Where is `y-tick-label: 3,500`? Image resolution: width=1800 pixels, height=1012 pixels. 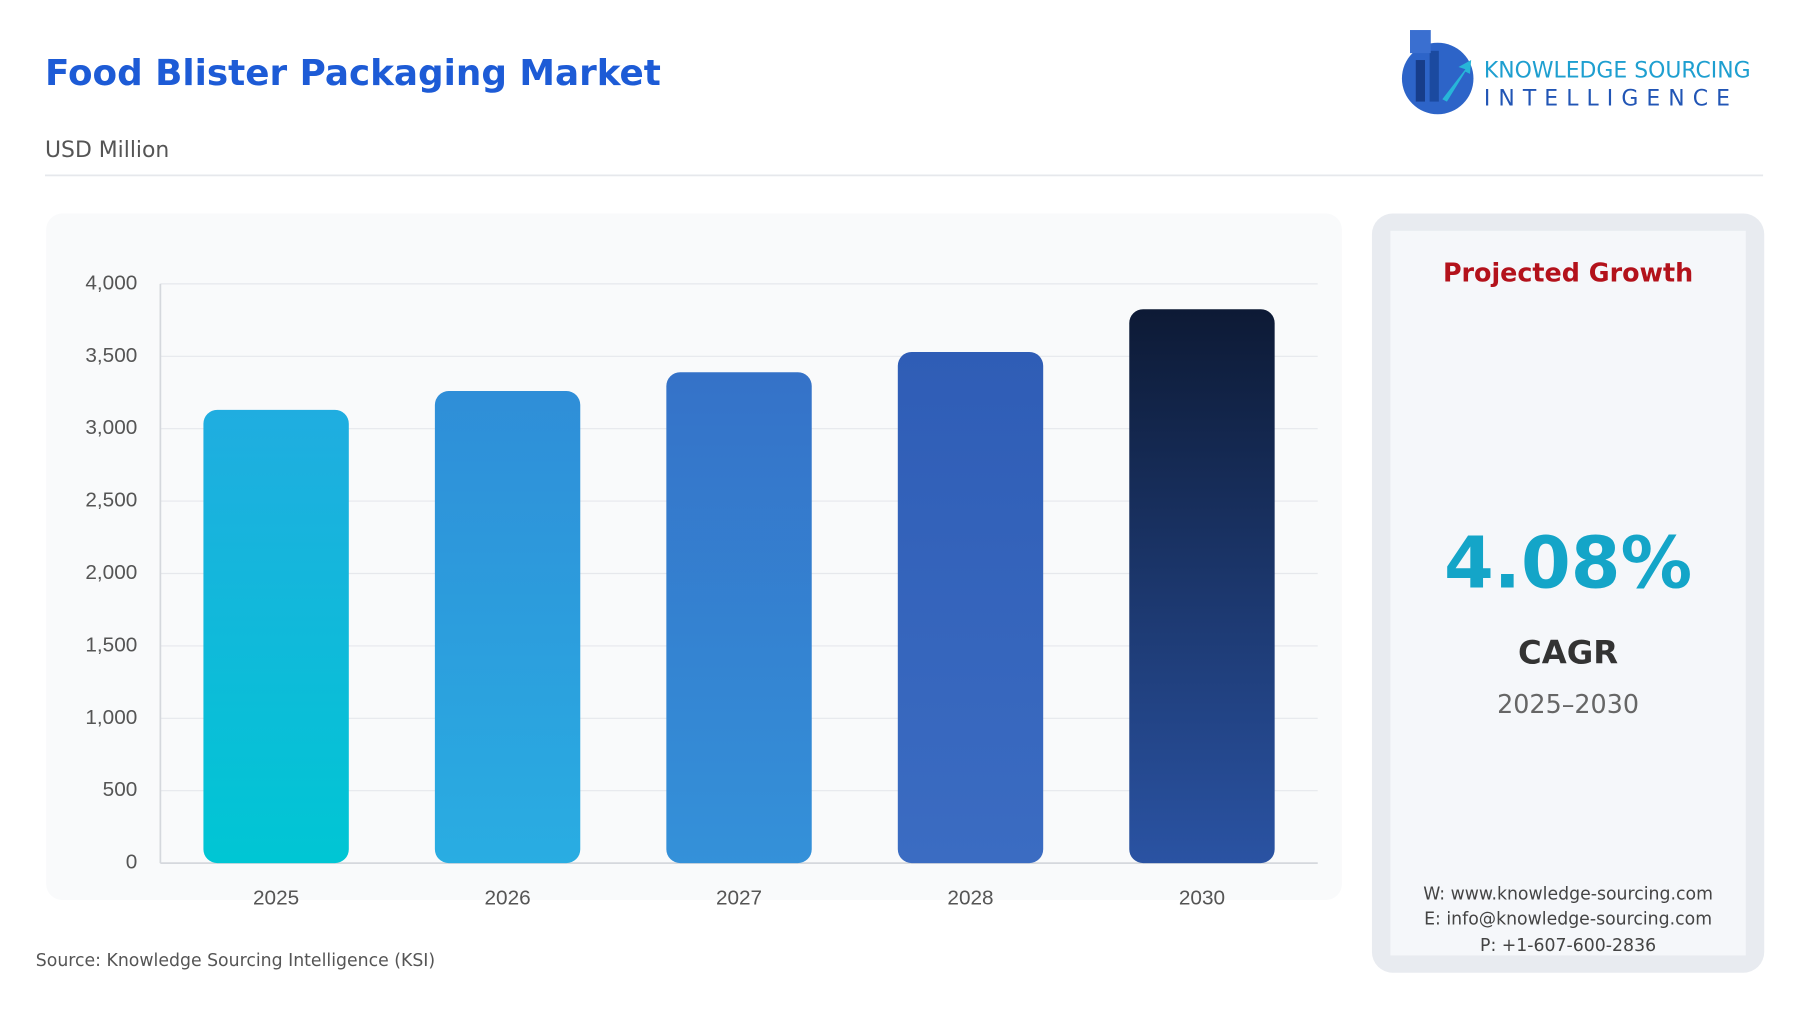 y-tick-label: 3,500 is located at coordinates (111, 355).